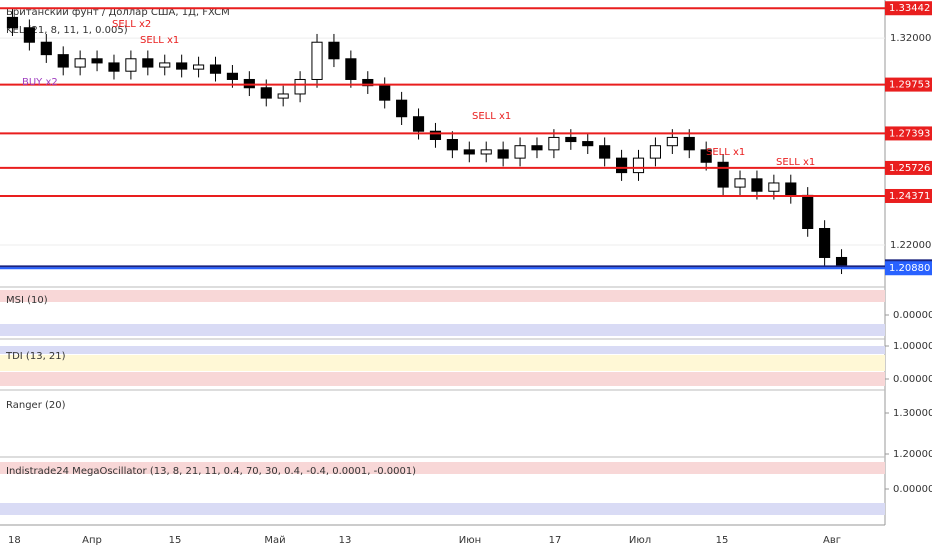 This screenshot has height=550, width=932. I want to click on indicator-label: KEL (21, 8, 11, 1, 0.005), so click(67, 30).